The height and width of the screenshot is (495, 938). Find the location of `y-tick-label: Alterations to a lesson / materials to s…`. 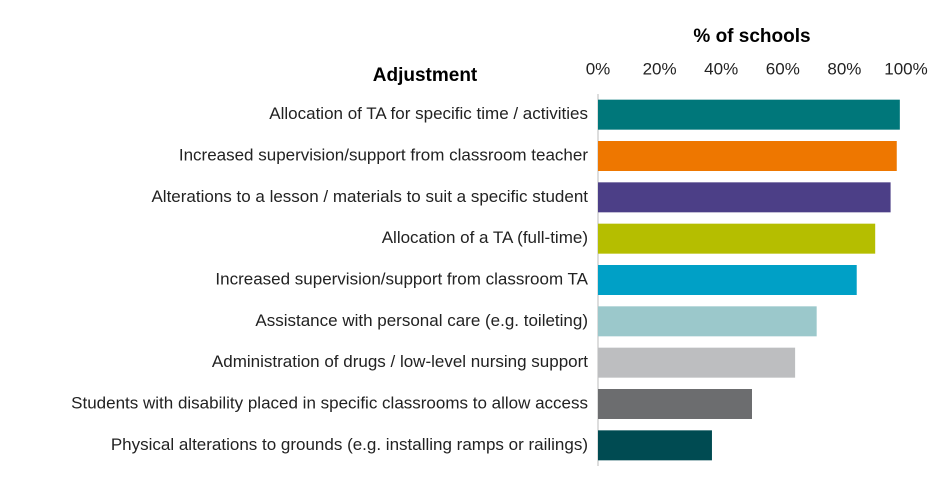

y-tick-label: Alterations to a lesson / materials to s… is located at coordinates (369, 196).